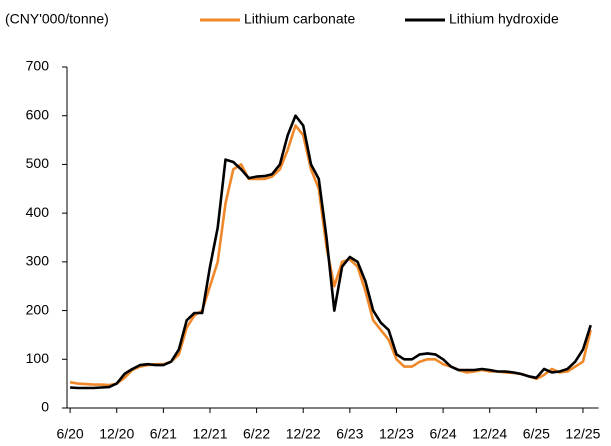  Describe the element at coordinates (38, 212) in the screenshot. I see `y-tick-label: 400` at that location.